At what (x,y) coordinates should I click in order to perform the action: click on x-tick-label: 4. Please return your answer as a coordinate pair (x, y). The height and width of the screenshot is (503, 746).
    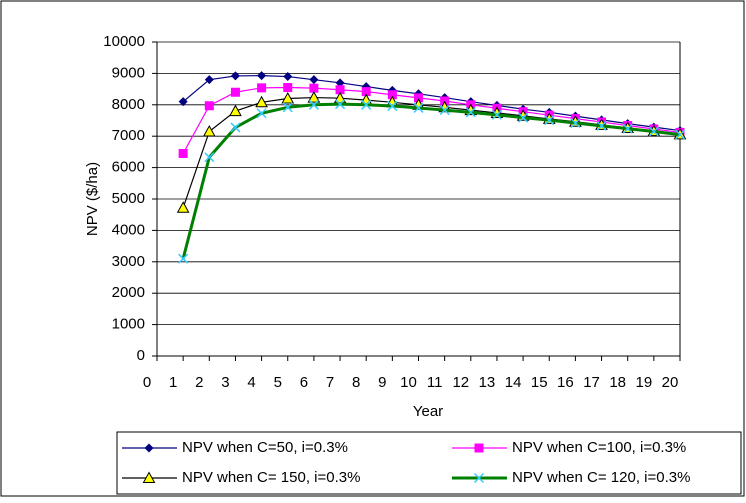
    Looking at the image, I should click on (251, 382).